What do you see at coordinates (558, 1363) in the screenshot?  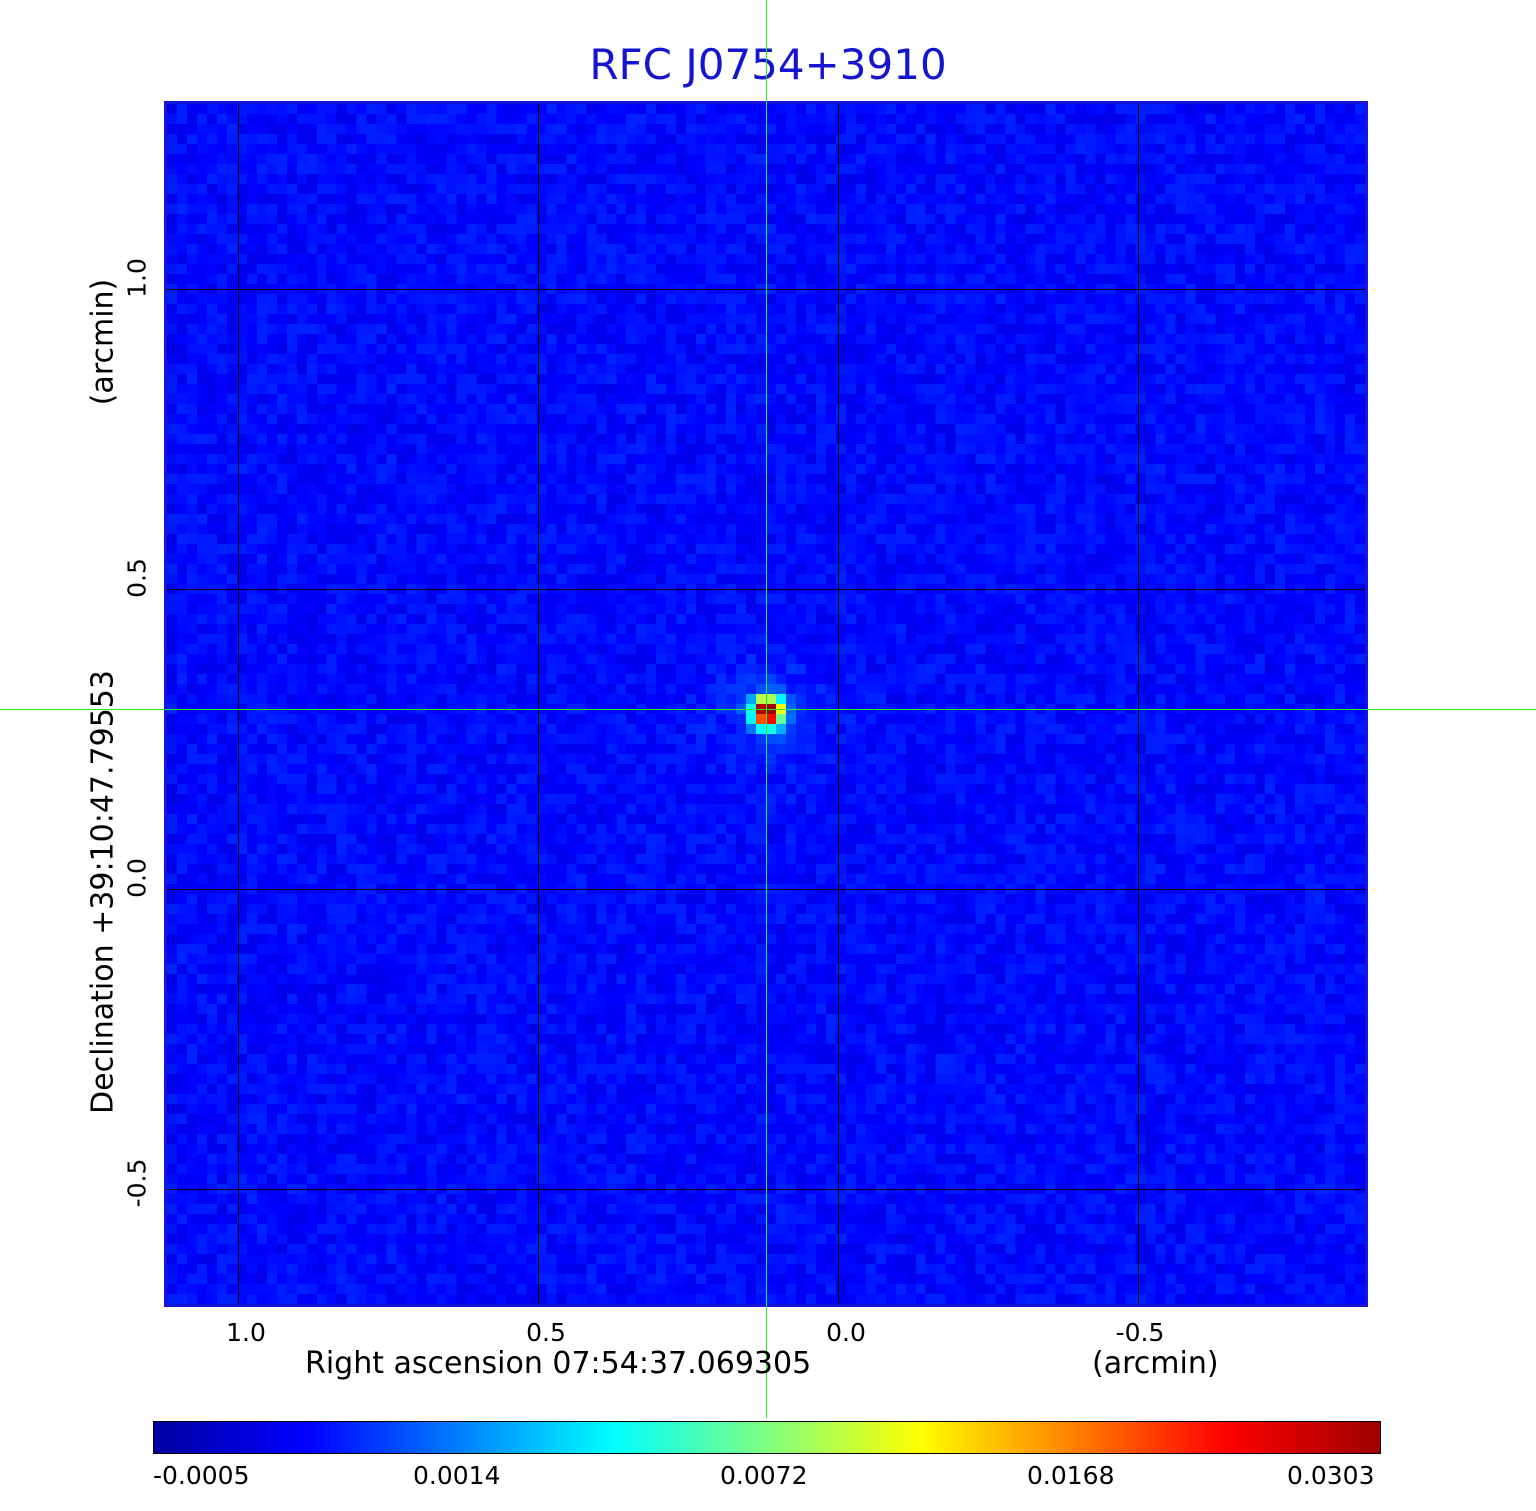 I see `x-axis-label: Right ascension 07:54:37.069305` at bounding box center [558, 1363].